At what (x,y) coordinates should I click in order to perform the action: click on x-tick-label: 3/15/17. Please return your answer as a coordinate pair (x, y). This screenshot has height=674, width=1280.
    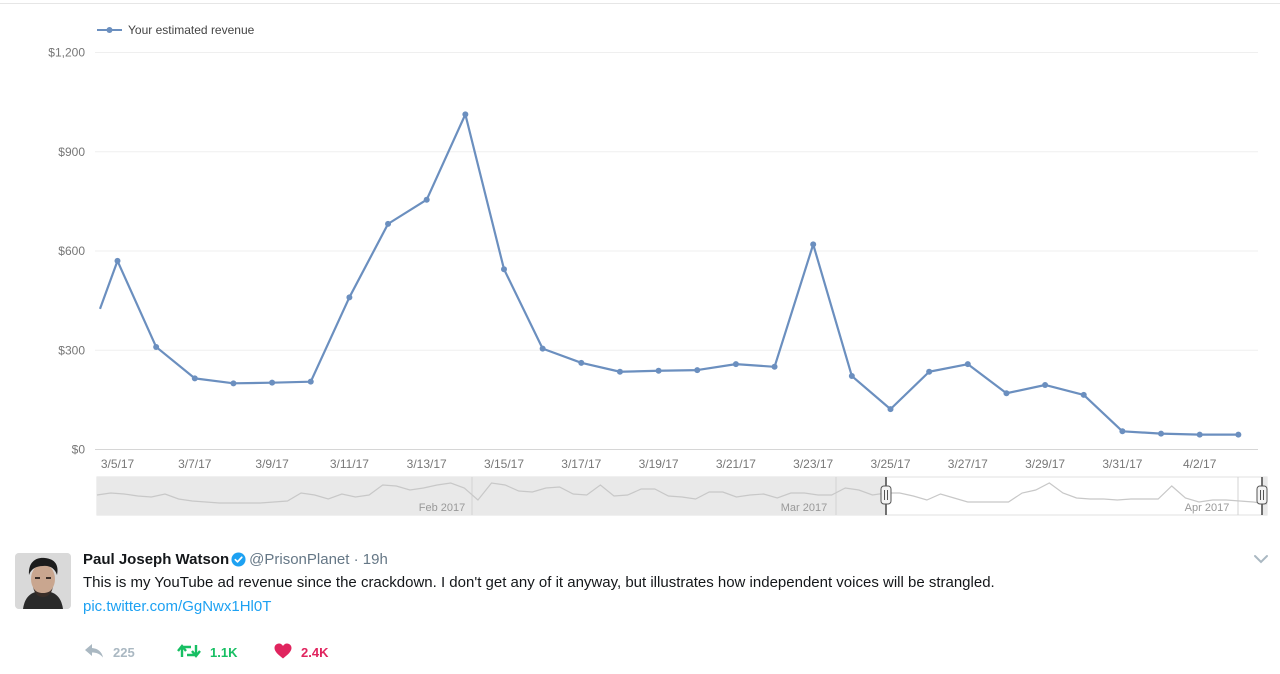
    Looking at the image, I should click on (504, 464).